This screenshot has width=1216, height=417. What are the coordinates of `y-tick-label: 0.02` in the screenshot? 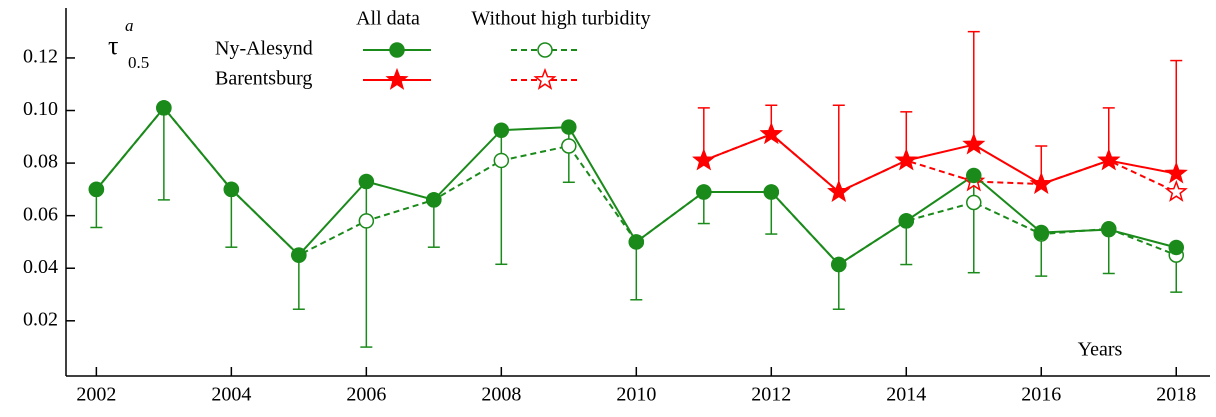 It's located at (40, 319).